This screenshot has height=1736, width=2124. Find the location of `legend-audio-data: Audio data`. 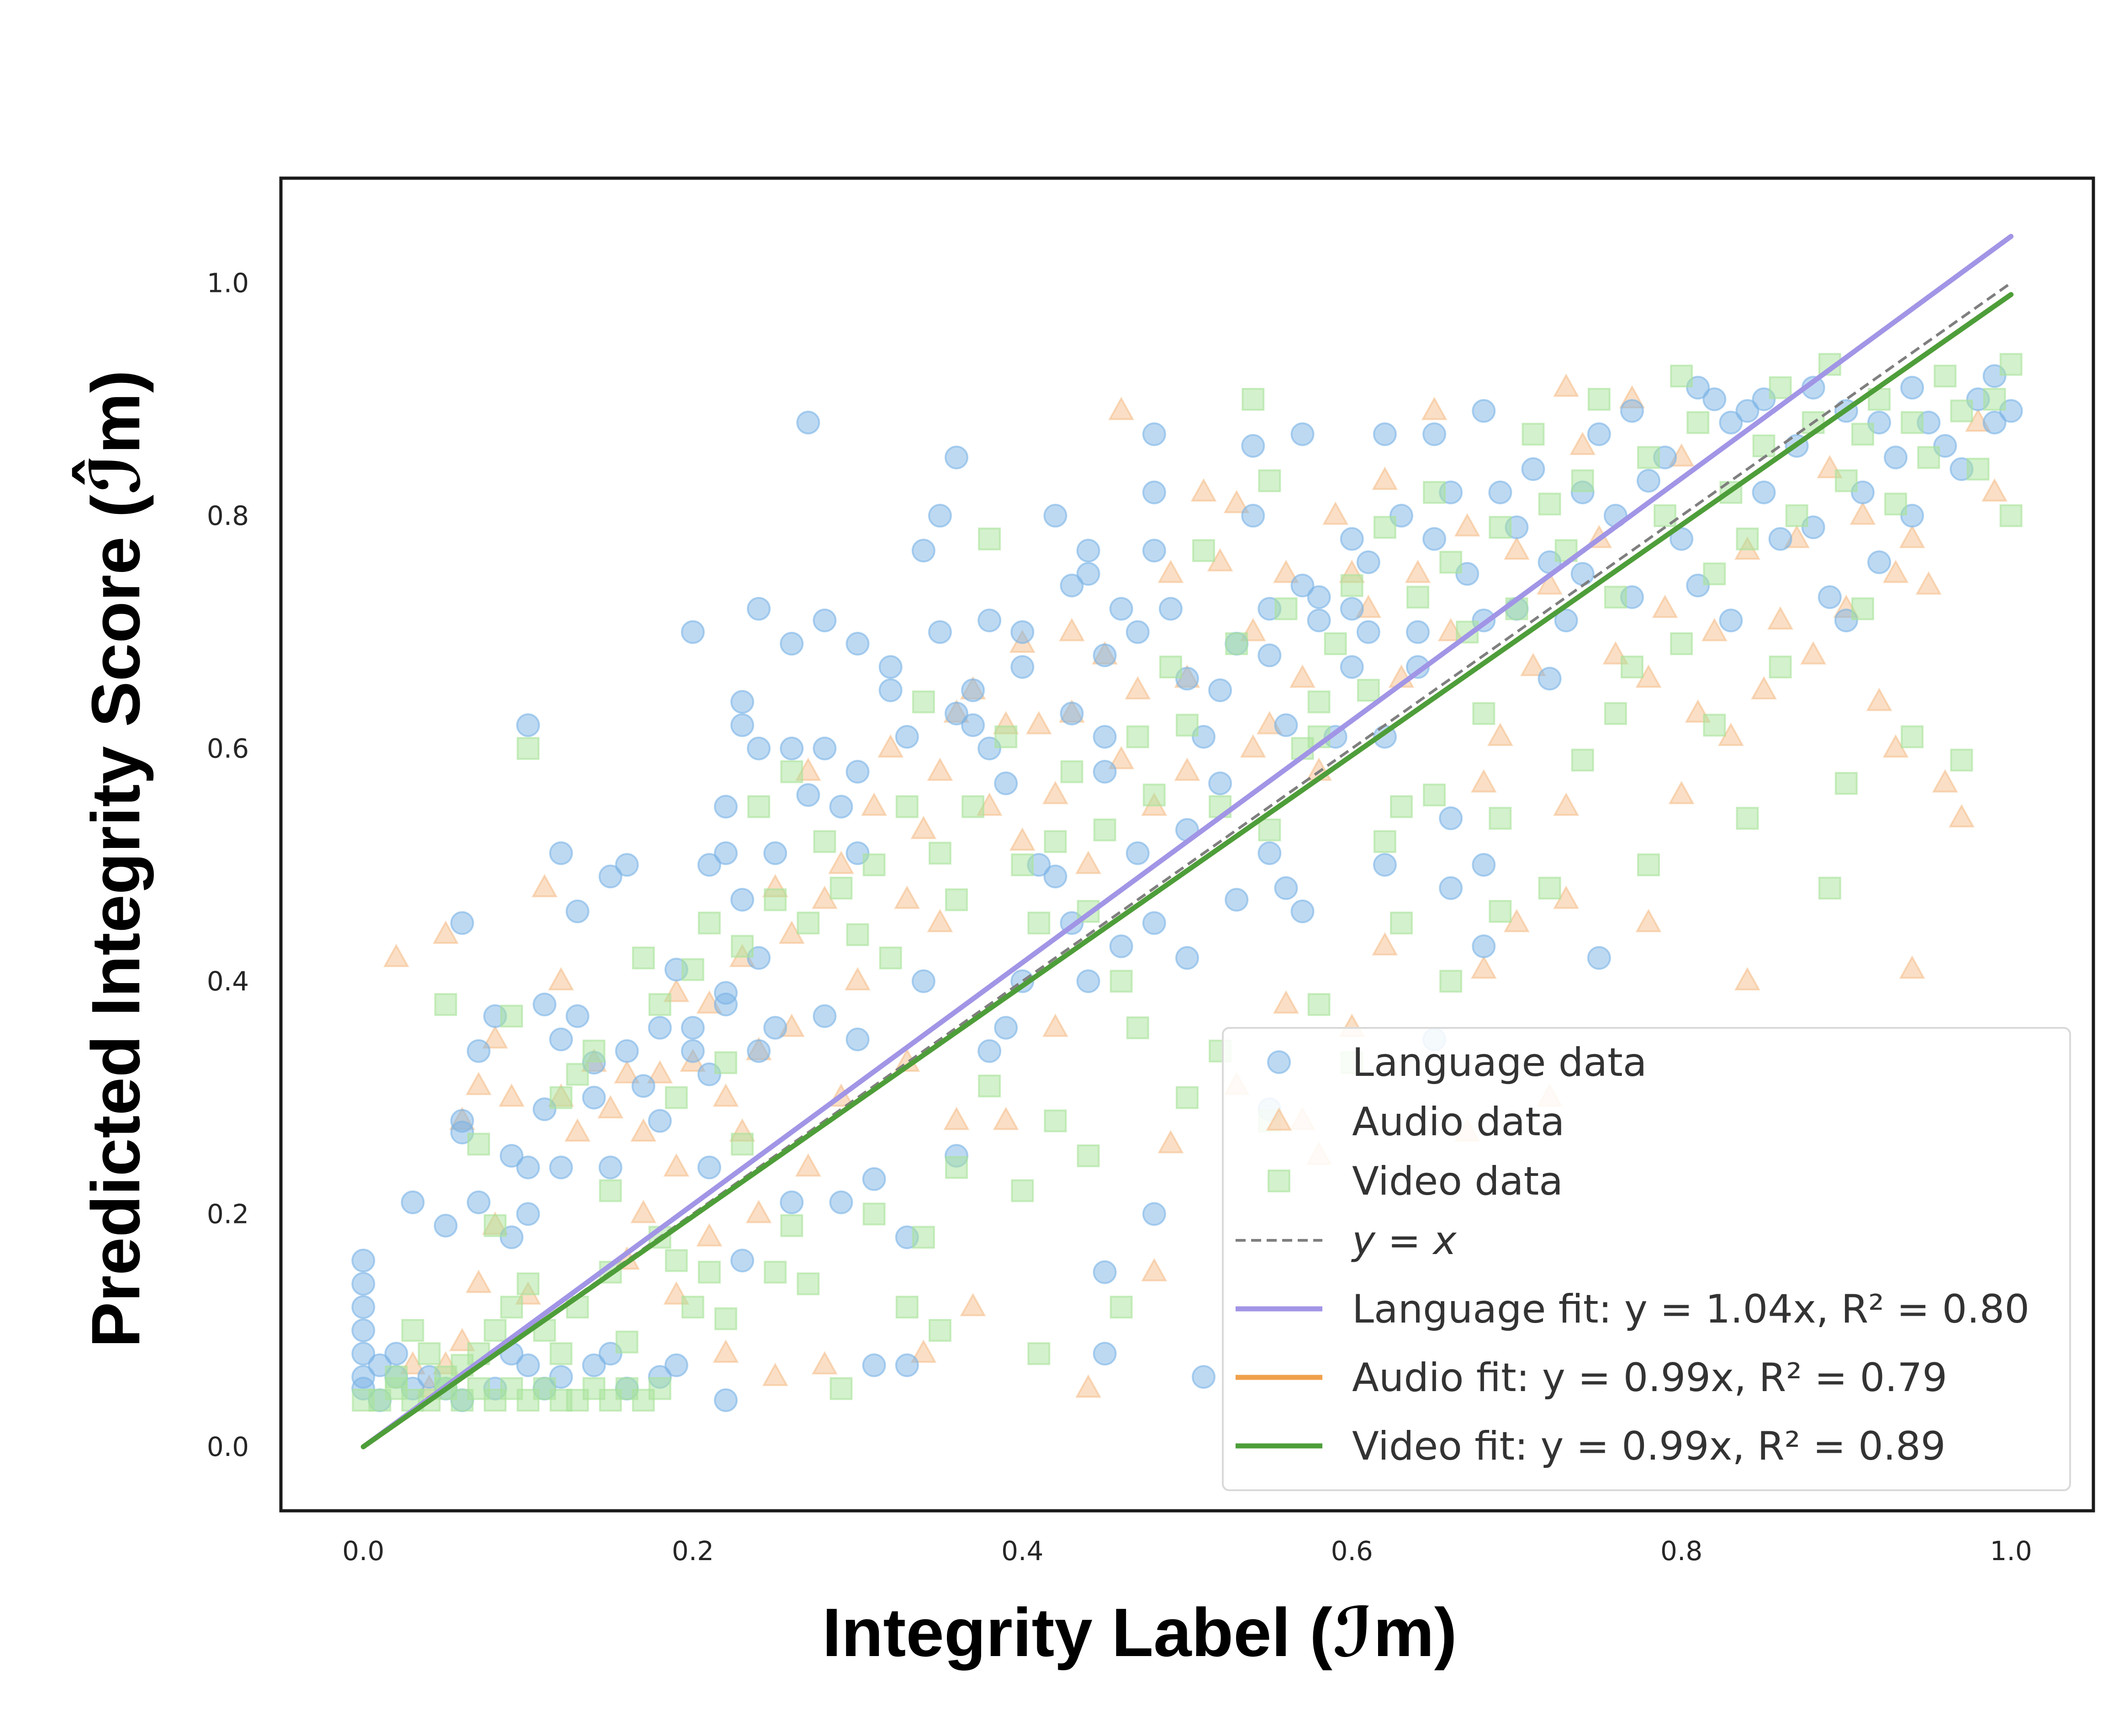

legend-audio-data: Audio data is located at coordinates (1458, 1122).